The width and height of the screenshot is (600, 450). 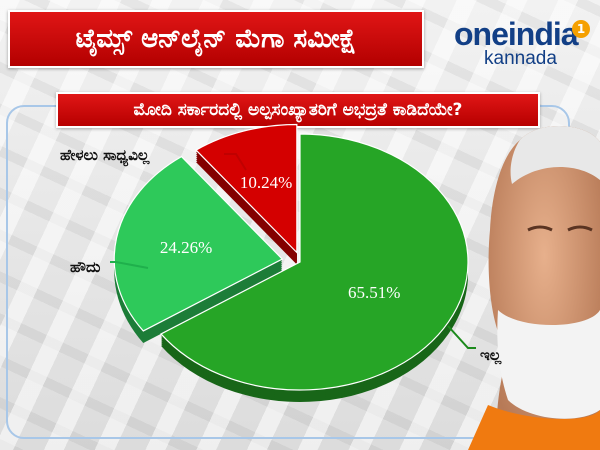 I want to click on pie-category-label-1: ಇಲ್ಲ, so click(x=491, y=355).